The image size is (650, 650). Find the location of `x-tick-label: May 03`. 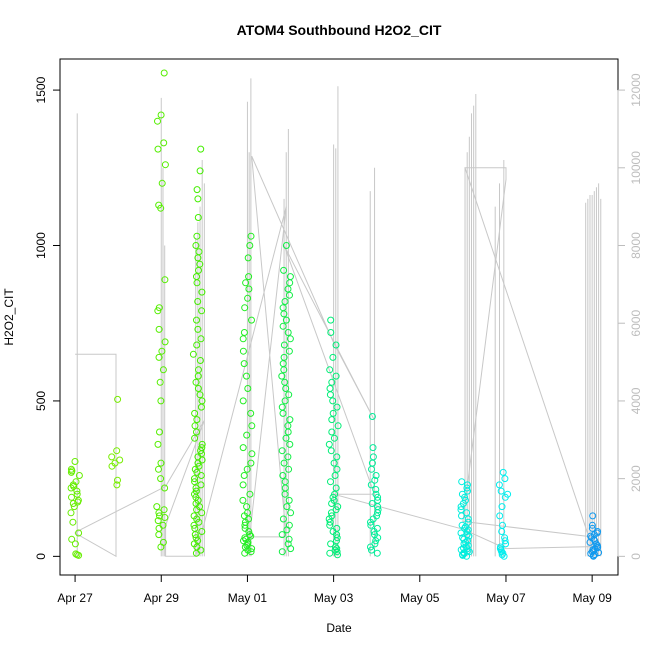

x-tick-label: May 03 is located at coordinates (334, 598).